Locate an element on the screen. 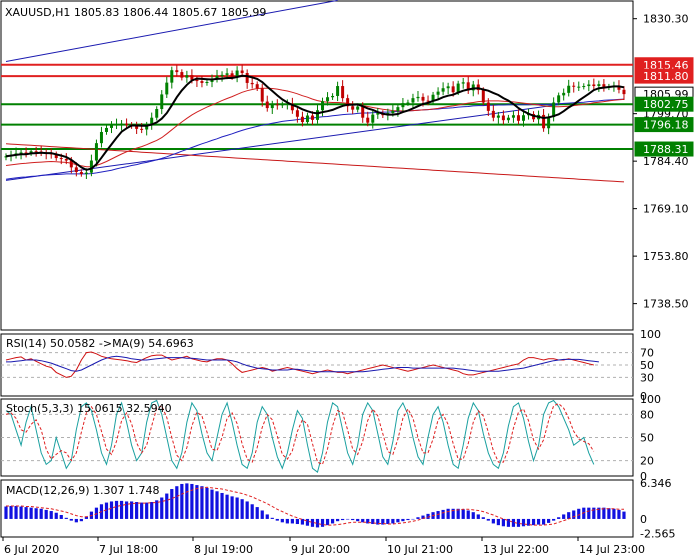 This screenshot has width=700, height=560. stoch-axis-label: 50 is located at coordinates (647, 438).